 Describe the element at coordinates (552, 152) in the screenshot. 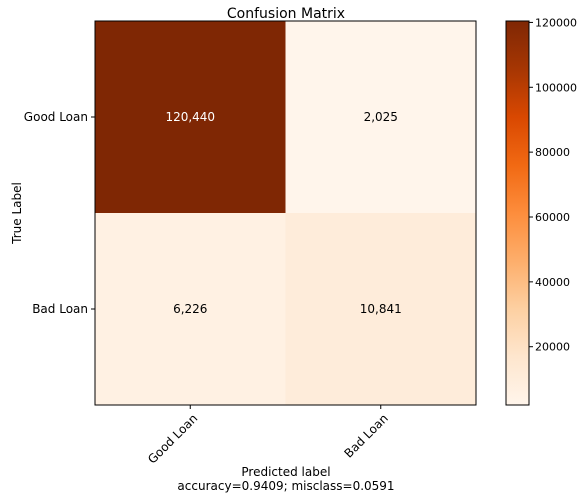

I see `colorbar-tick-label: 80000` at that location.